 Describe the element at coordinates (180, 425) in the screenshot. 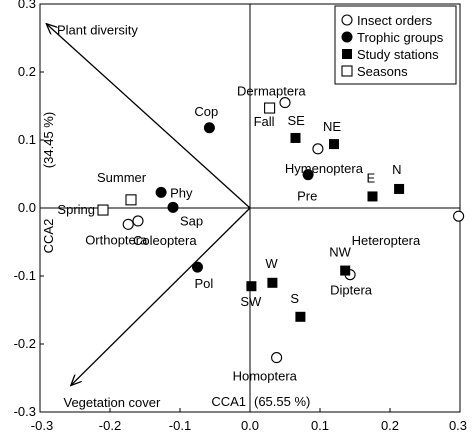

I see `x-tick-label: -0.1` at that location.